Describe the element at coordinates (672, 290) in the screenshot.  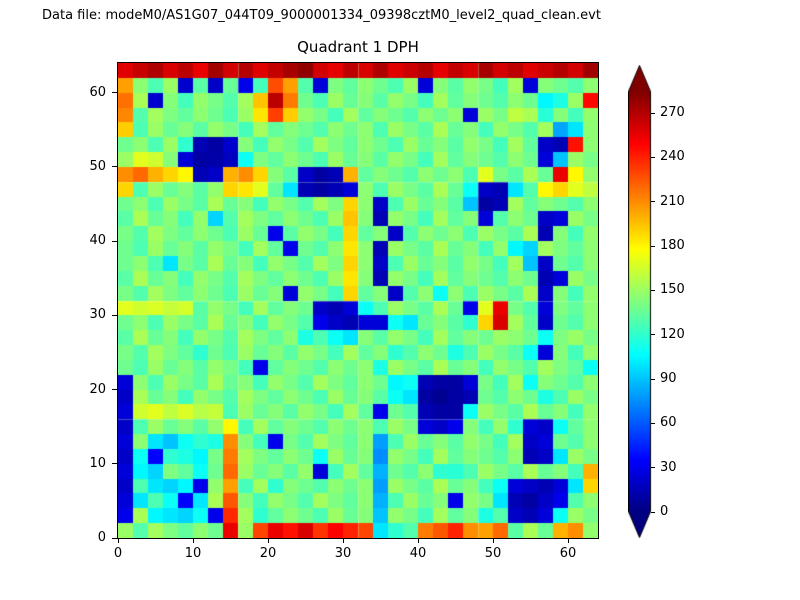
I see `colorbar-tick-label: 150` at that location.